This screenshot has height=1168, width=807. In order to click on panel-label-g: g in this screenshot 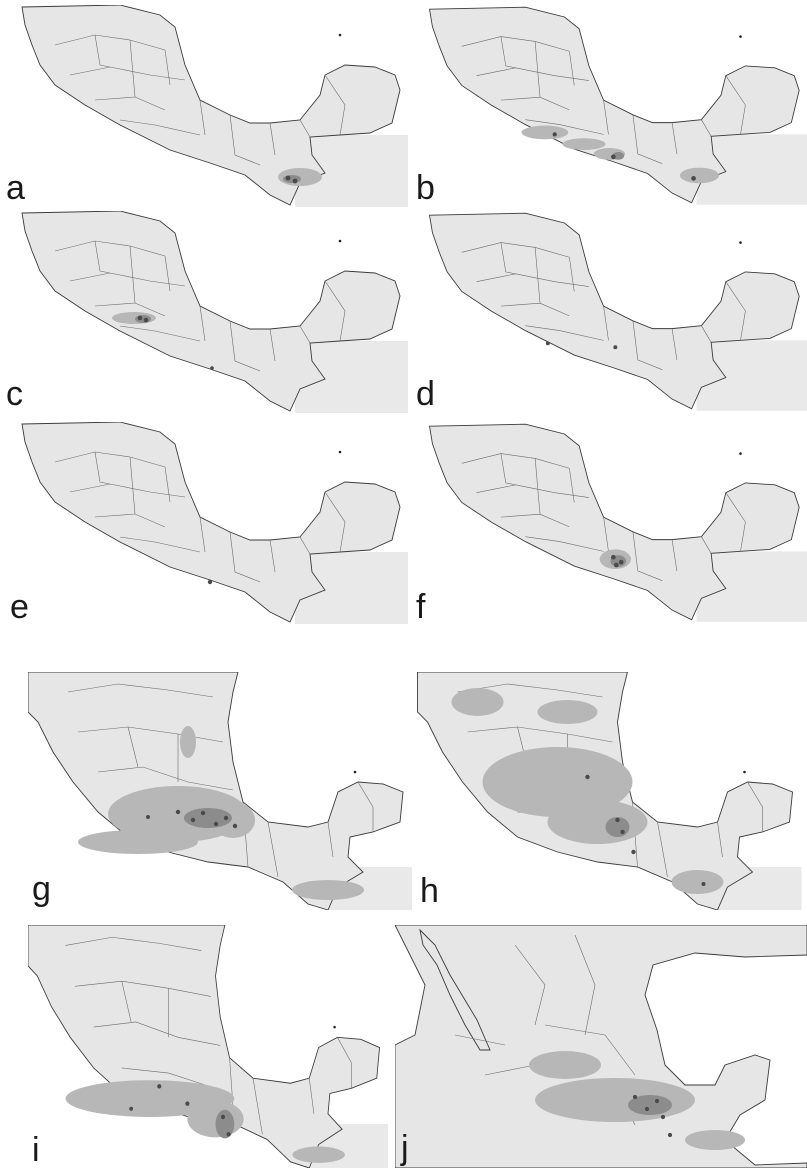, I will do `click(41, 889)`.